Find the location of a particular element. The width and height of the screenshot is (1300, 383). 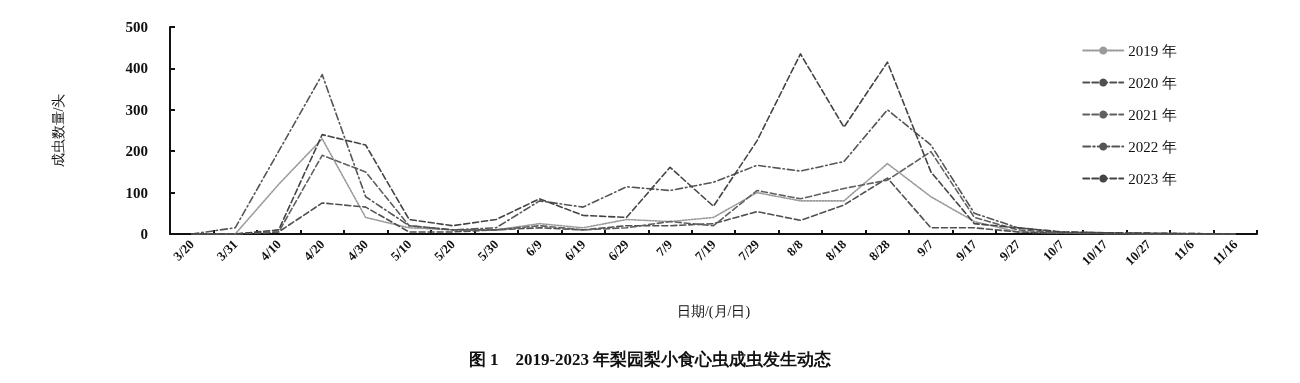

legend-label: 2019 年 is located at coordinates (1152, 50).